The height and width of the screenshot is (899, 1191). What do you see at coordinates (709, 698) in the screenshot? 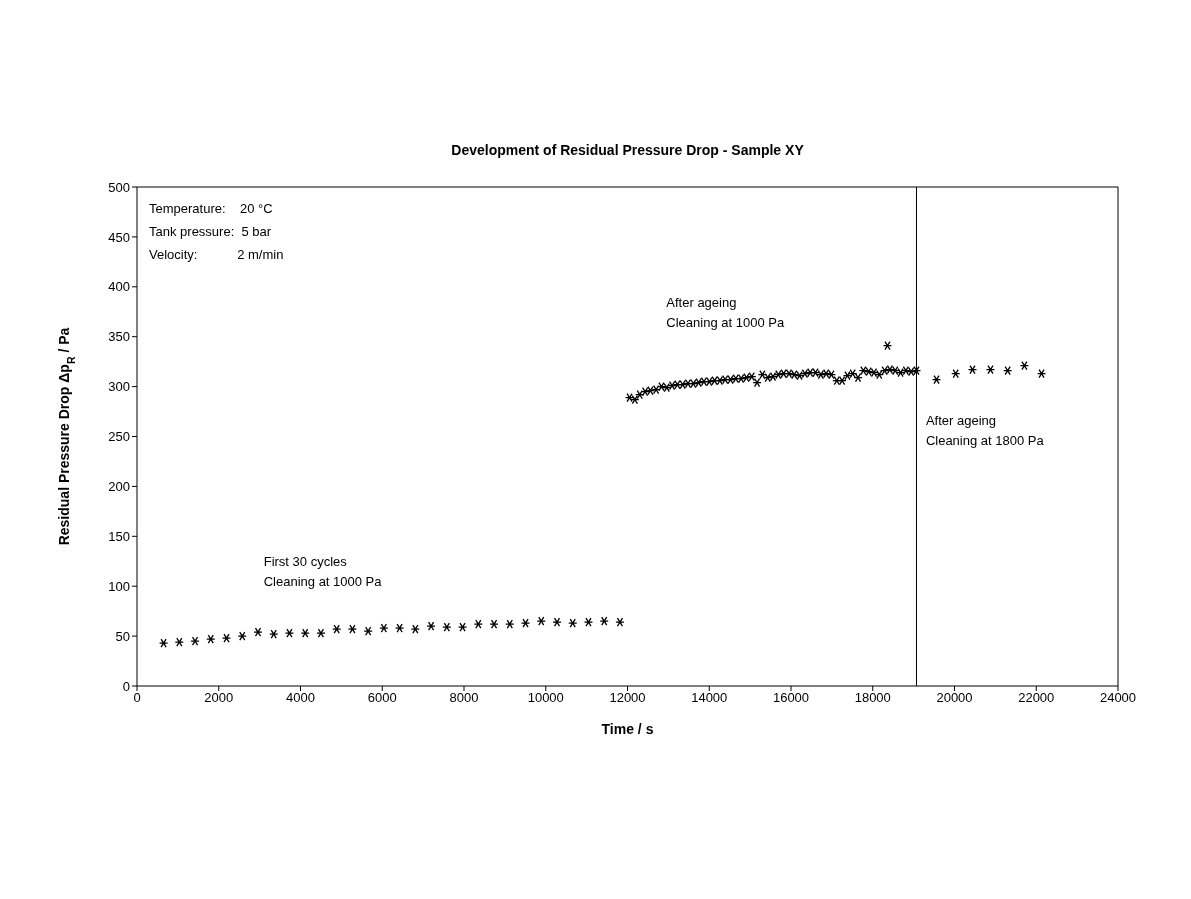
I see `x-tick-label: 14000` at bounding box center [709, 698].